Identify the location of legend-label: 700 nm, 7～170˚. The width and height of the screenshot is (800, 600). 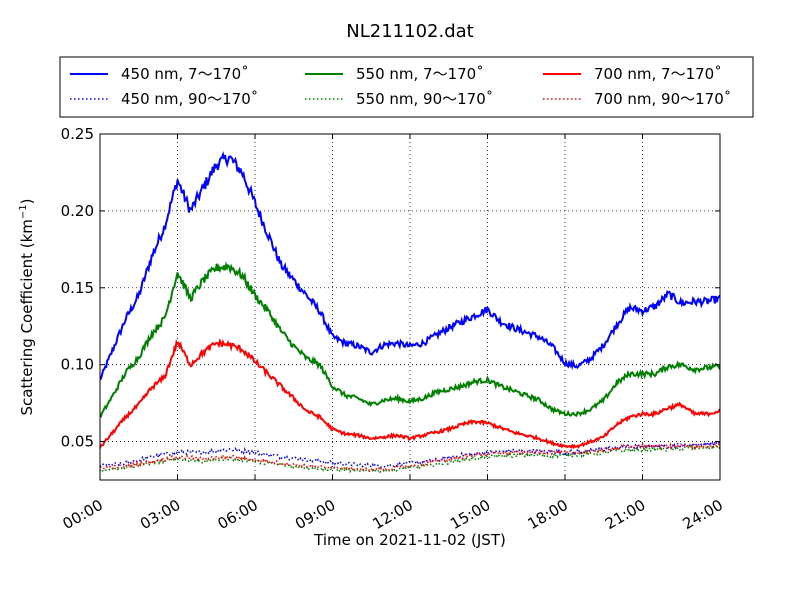
(658, 74).